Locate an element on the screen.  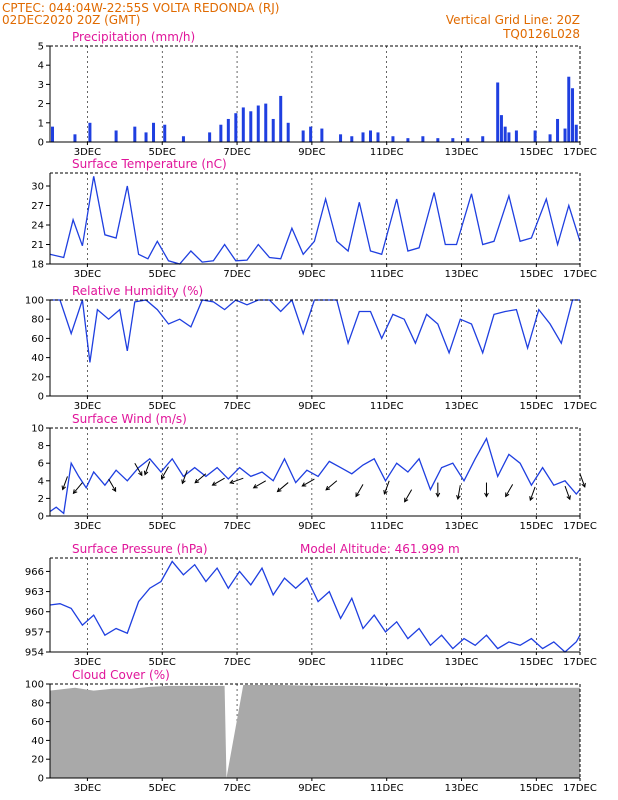
y-tick-label: 80 is located at coordinates (37, 320).